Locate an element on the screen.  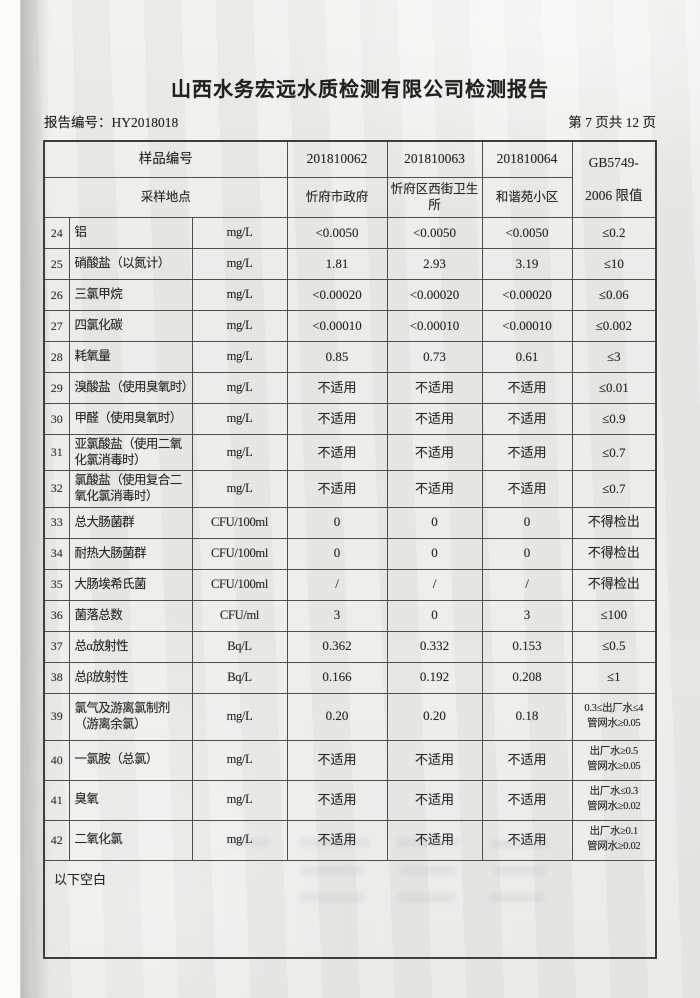
report-meta: 报告编号：HY2018018 第 7 页共 12 页 is located at coordinates (350, 121).